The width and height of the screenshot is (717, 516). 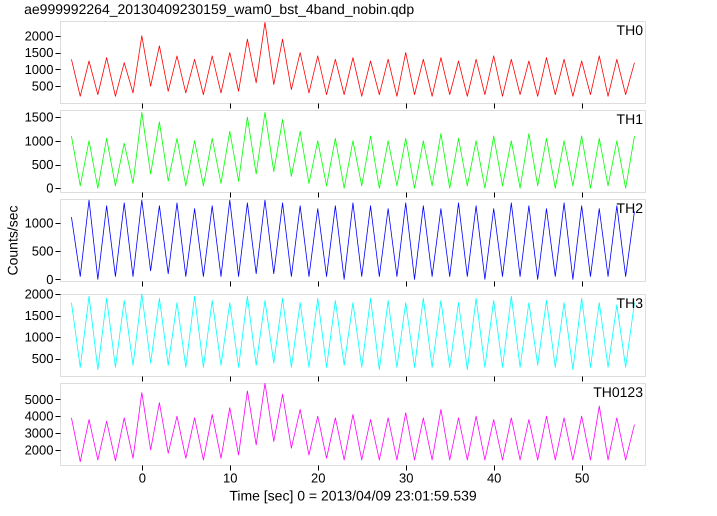 I want to click on y-tick-label: 5000, so click(x=39, y=399).